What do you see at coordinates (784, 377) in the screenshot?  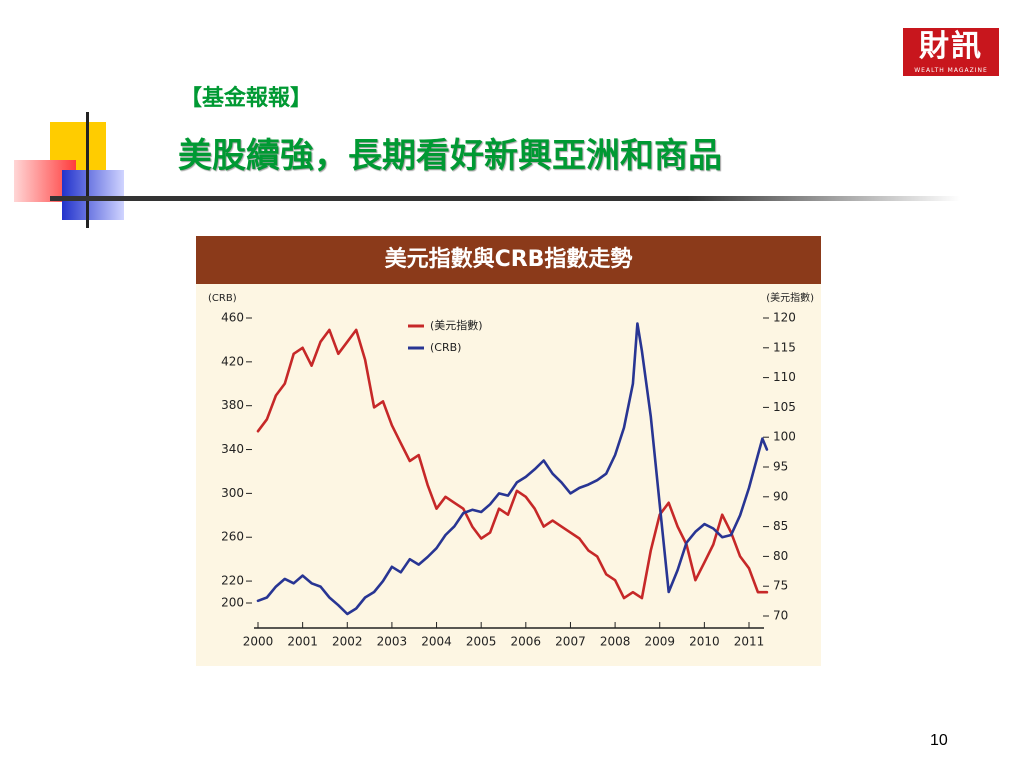 I see `right-tick-label: 110` at bounding box center [784, 377].